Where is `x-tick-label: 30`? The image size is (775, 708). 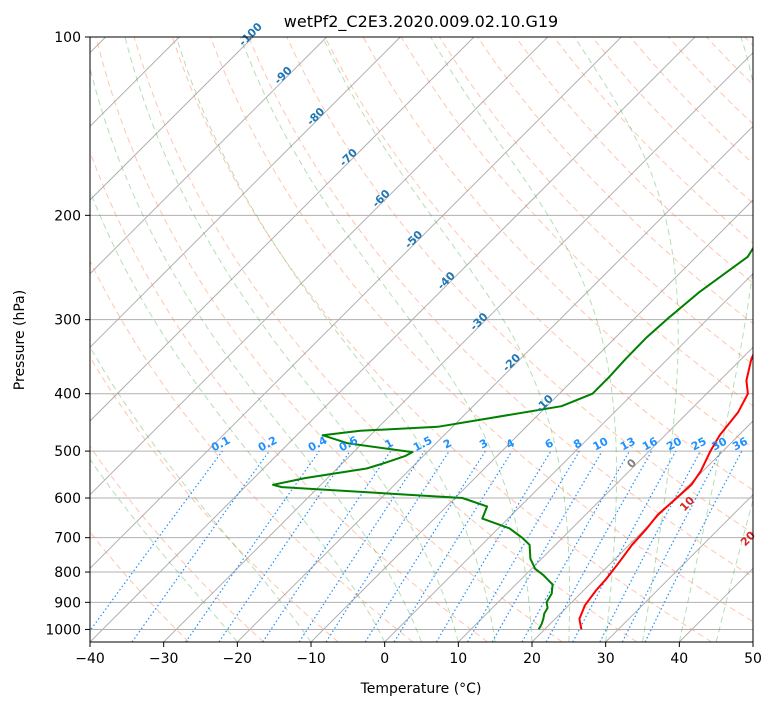
x-tick-label: 30 is located at coordinates (606, 659).